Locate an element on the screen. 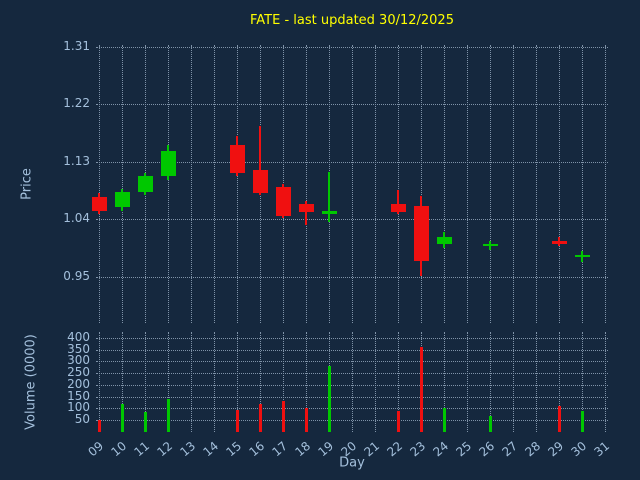 The image size is (640, 480). chart-title: FATE - last updated 30/12/2025 is located at coordinates (352, 20).